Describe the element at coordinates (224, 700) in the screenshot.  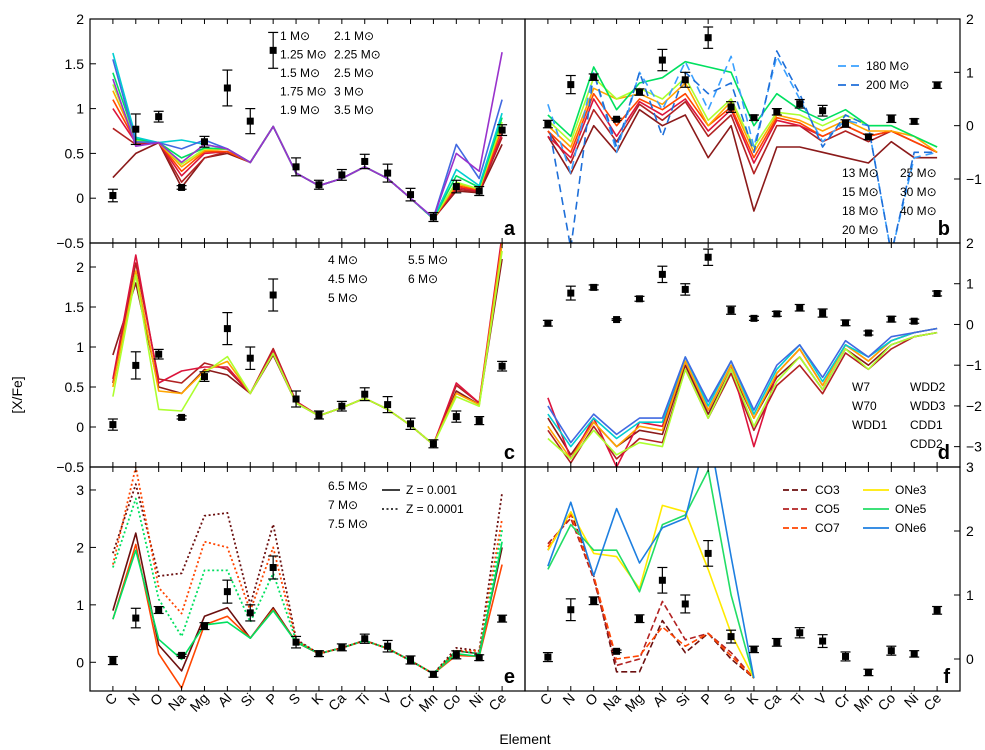
I see `x-tick-label: Al` at that location.